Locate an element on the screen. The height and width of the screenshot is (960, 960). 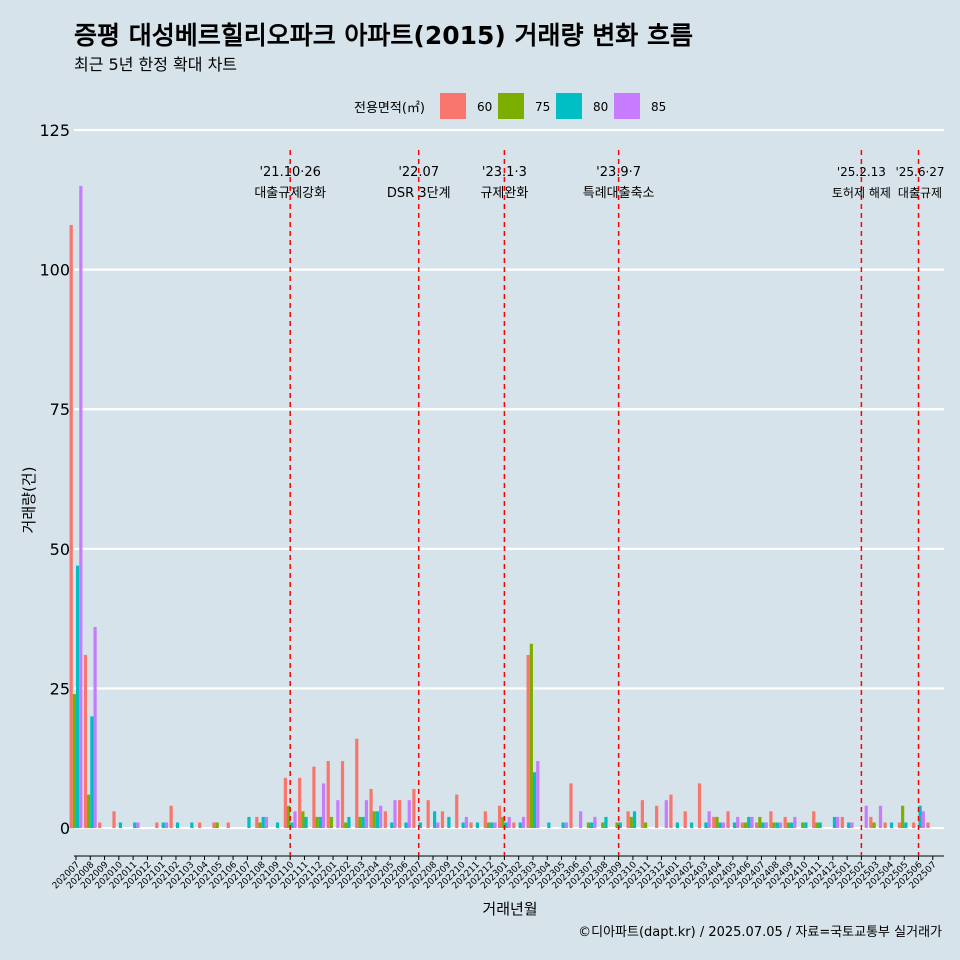
event-date: '23.9·7 is located at coordinates (618, 172).